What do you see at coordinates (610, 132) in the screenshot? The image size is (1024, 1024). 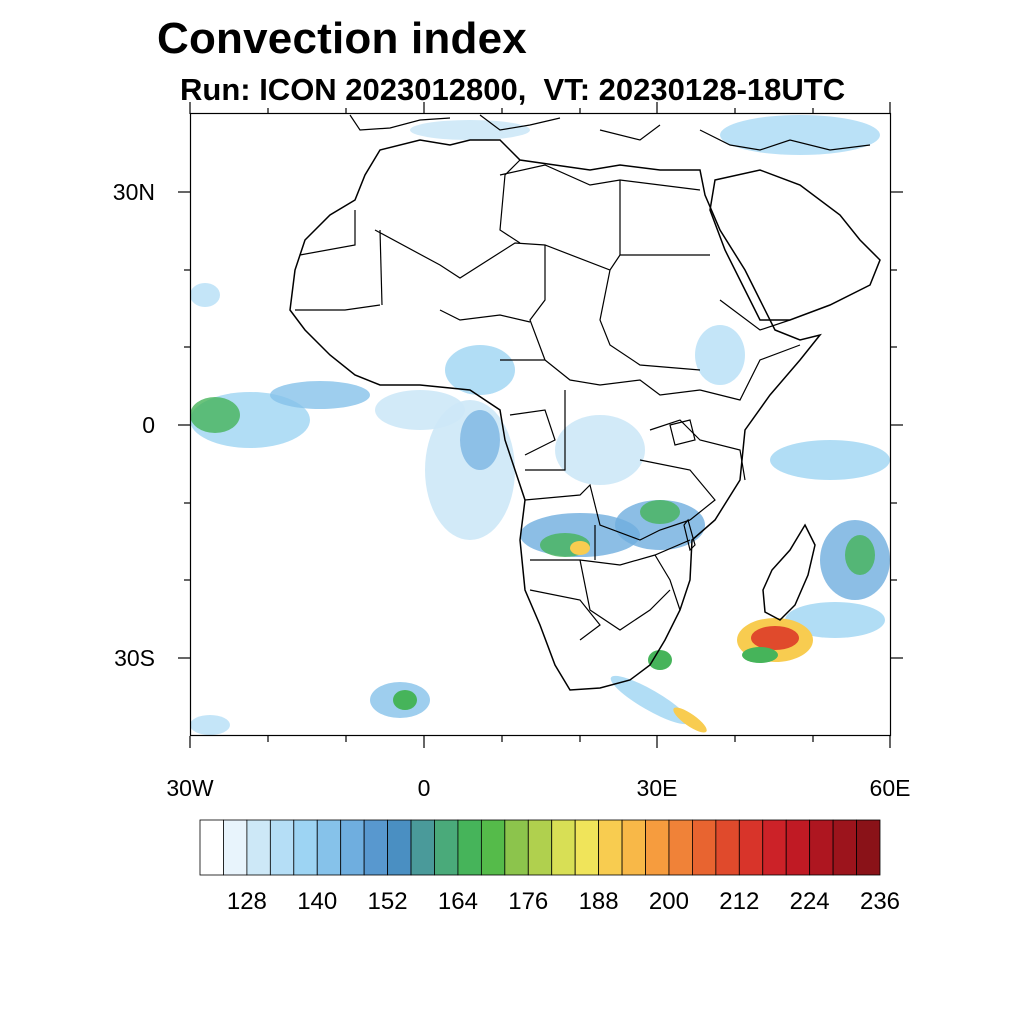 I see `europe-coastline` at bounding box center [610, 132].